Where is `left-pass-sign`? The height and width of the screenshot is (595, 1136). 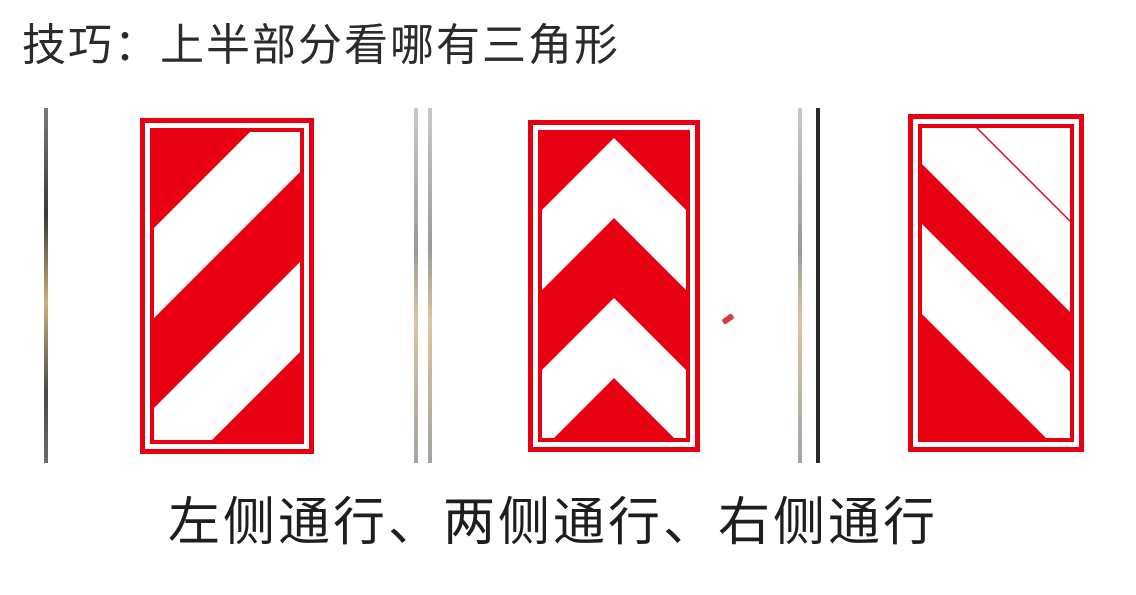 left-pass-sign is located at coordinates (227, 286).